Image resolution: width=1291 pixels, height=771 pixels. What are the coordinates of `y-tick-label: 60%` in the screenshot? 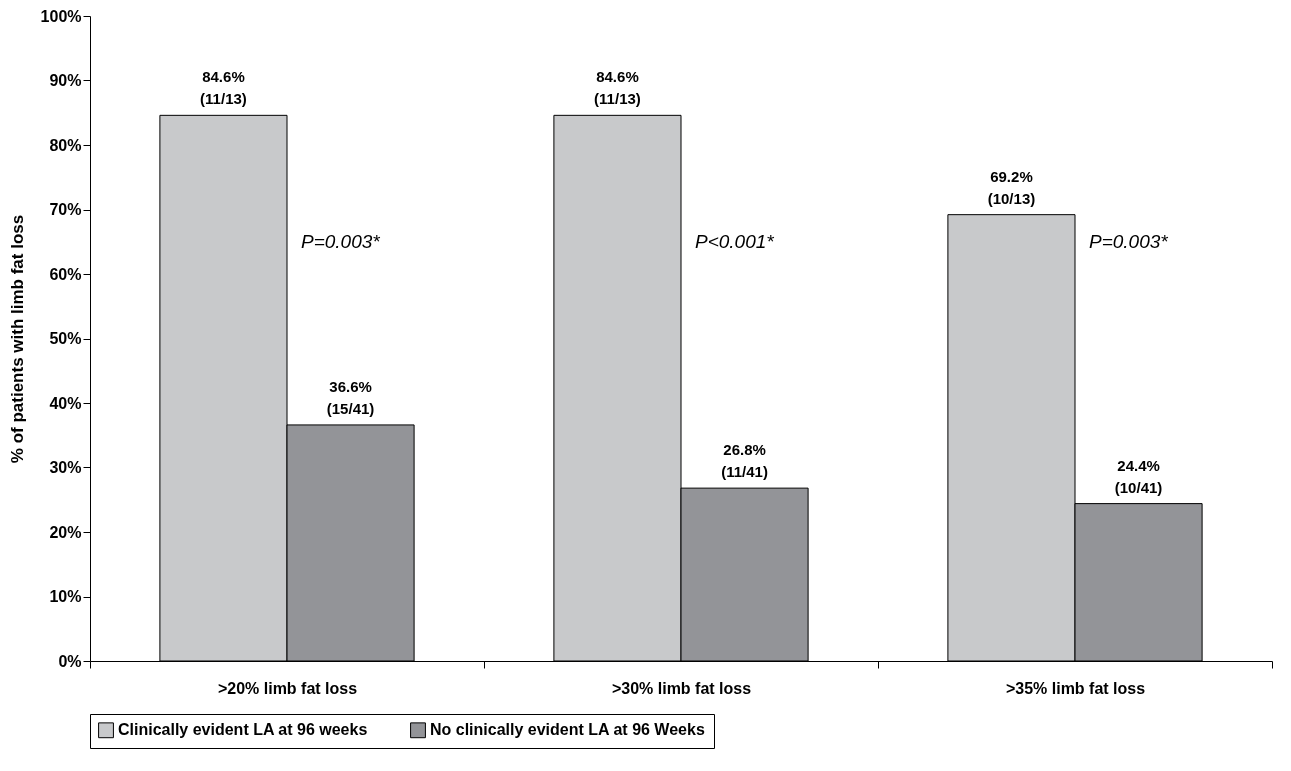 It's located at (65, 274).